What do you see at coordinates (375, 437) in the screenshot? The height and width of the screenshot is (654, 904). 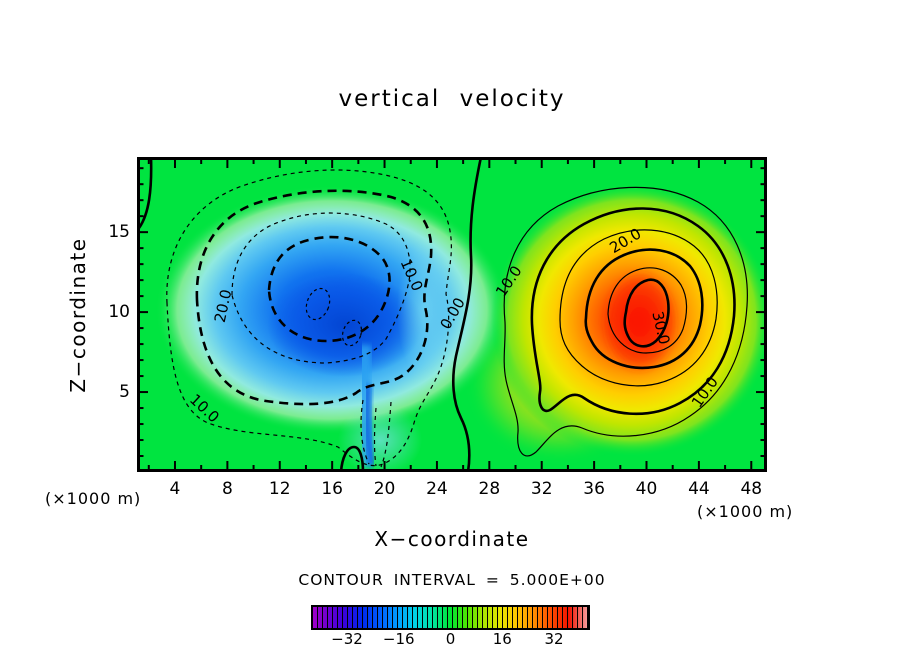 I see `streak-contour-b` at bounding box center [375, 437].